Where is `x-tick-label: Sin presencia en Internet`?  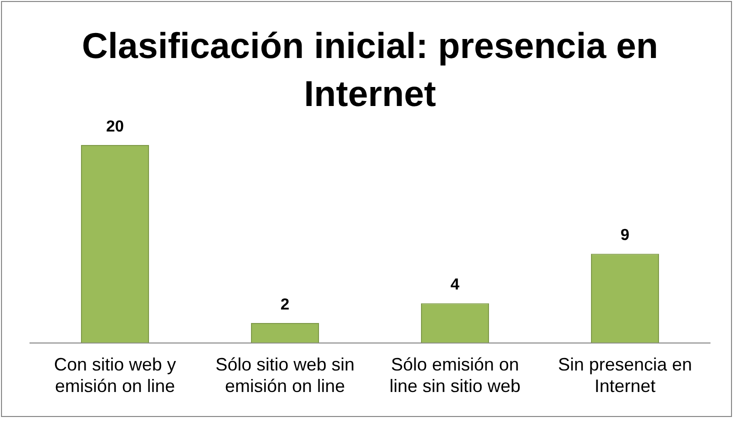 x-tick-label: Sin presencia en Internet is located at coordinates (625, 375).